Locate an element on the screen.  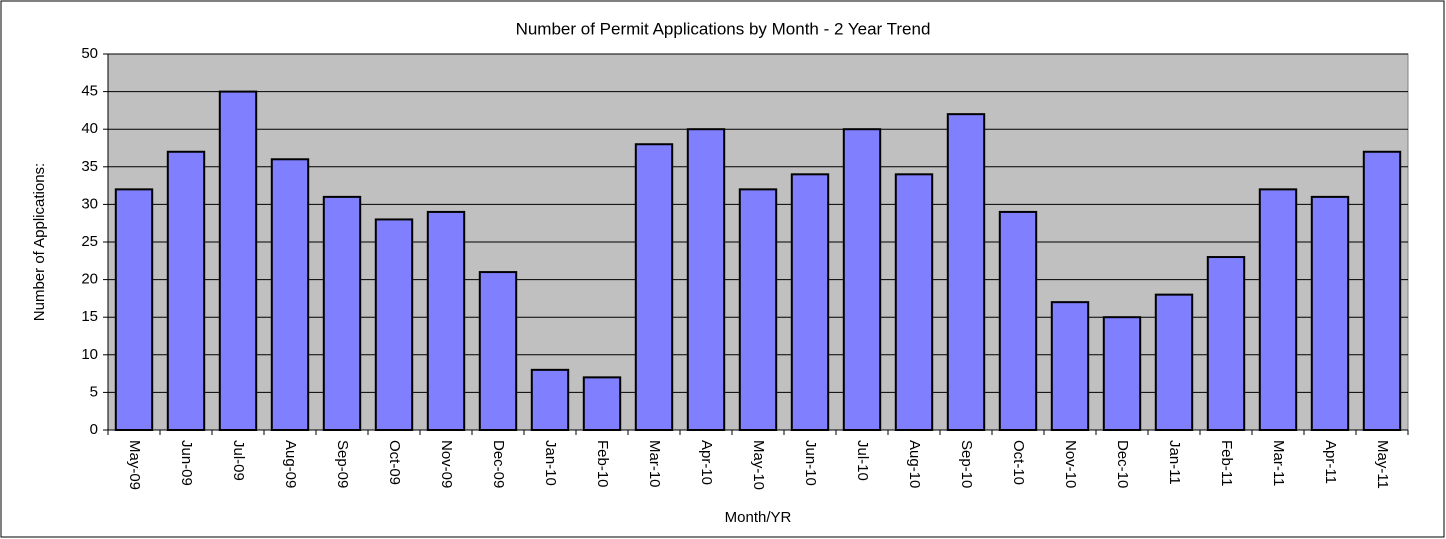
y-tick-label: 50 is located at coordinates (89, 53).